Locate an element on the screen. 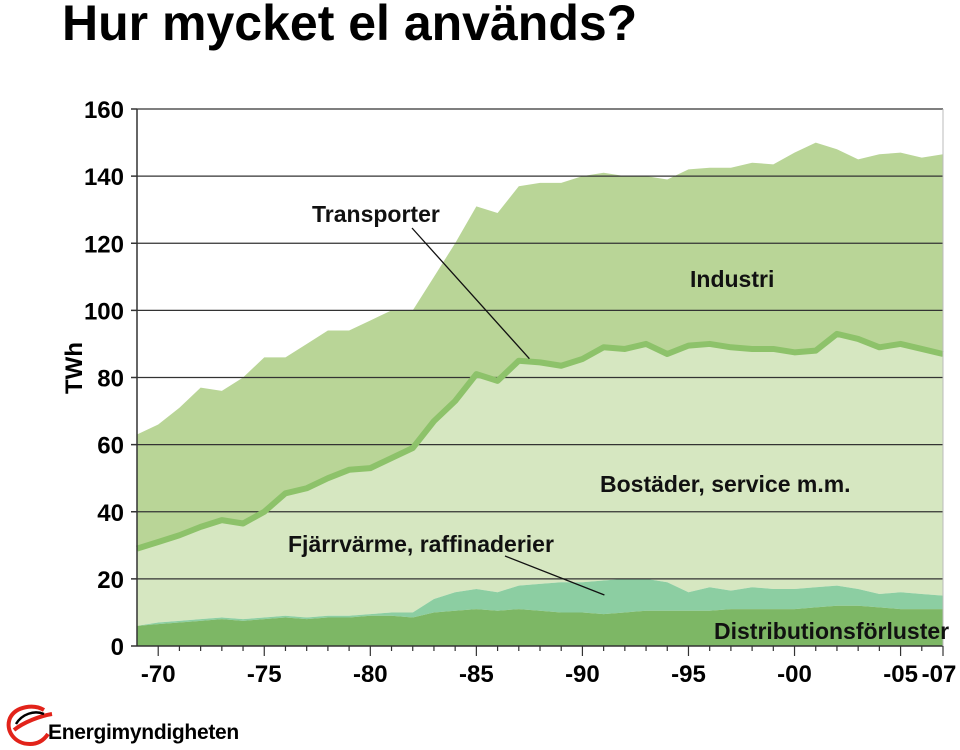 This screenshot has height=750, width=960. x-tick-label: -80 is located at coordinates (370, 674).